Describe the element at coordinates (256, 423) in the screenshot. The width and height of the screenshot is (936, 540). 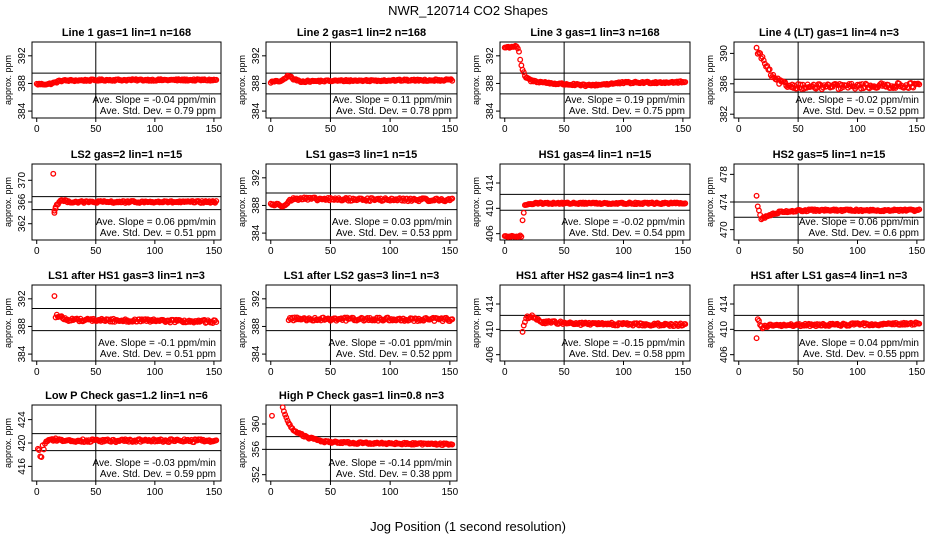
I see `y-tick-label: 360` at that location.